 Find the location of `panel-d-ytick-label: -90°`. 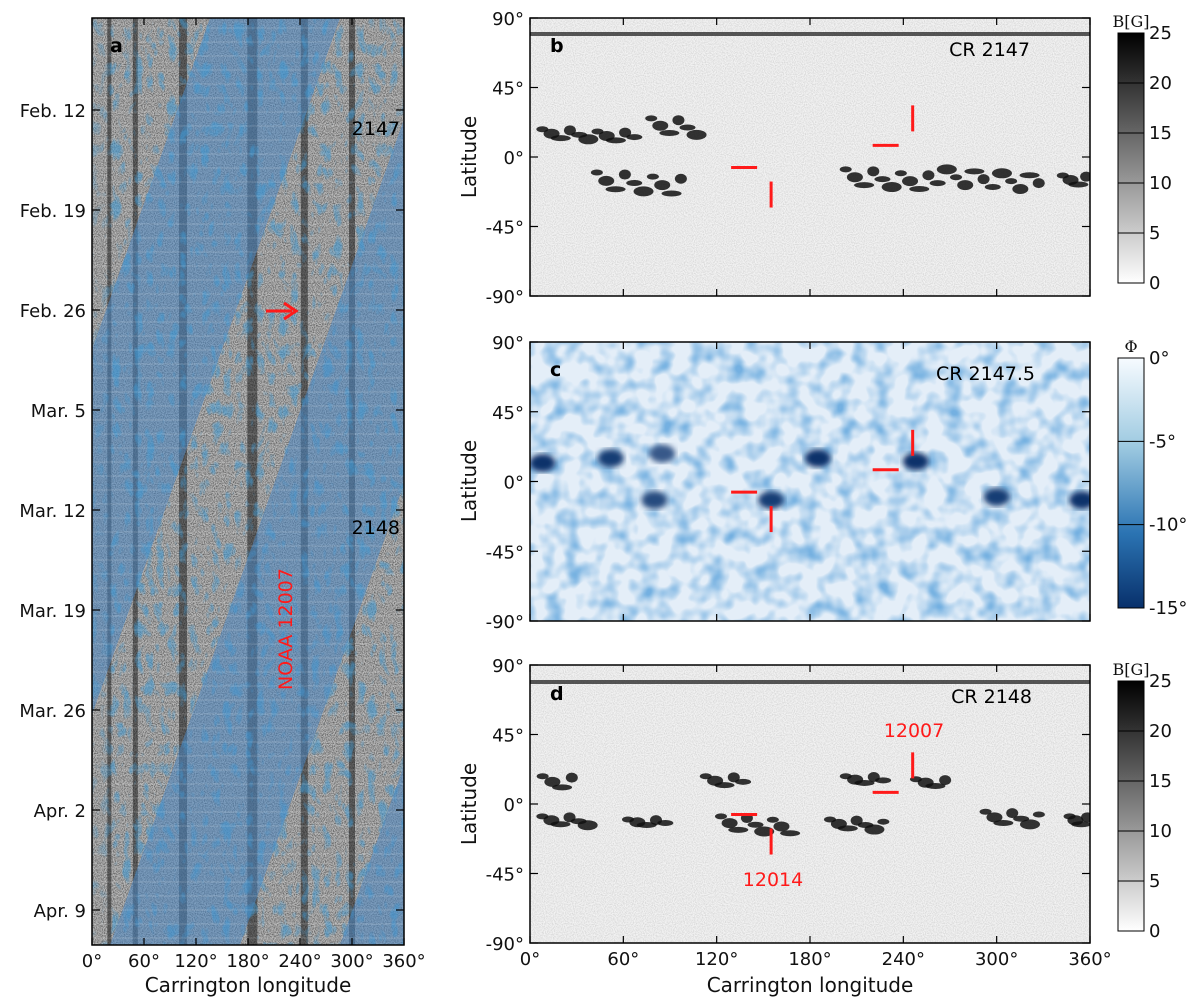

panel-d-ytick-label: -90° is located at coordinates (505, 944).